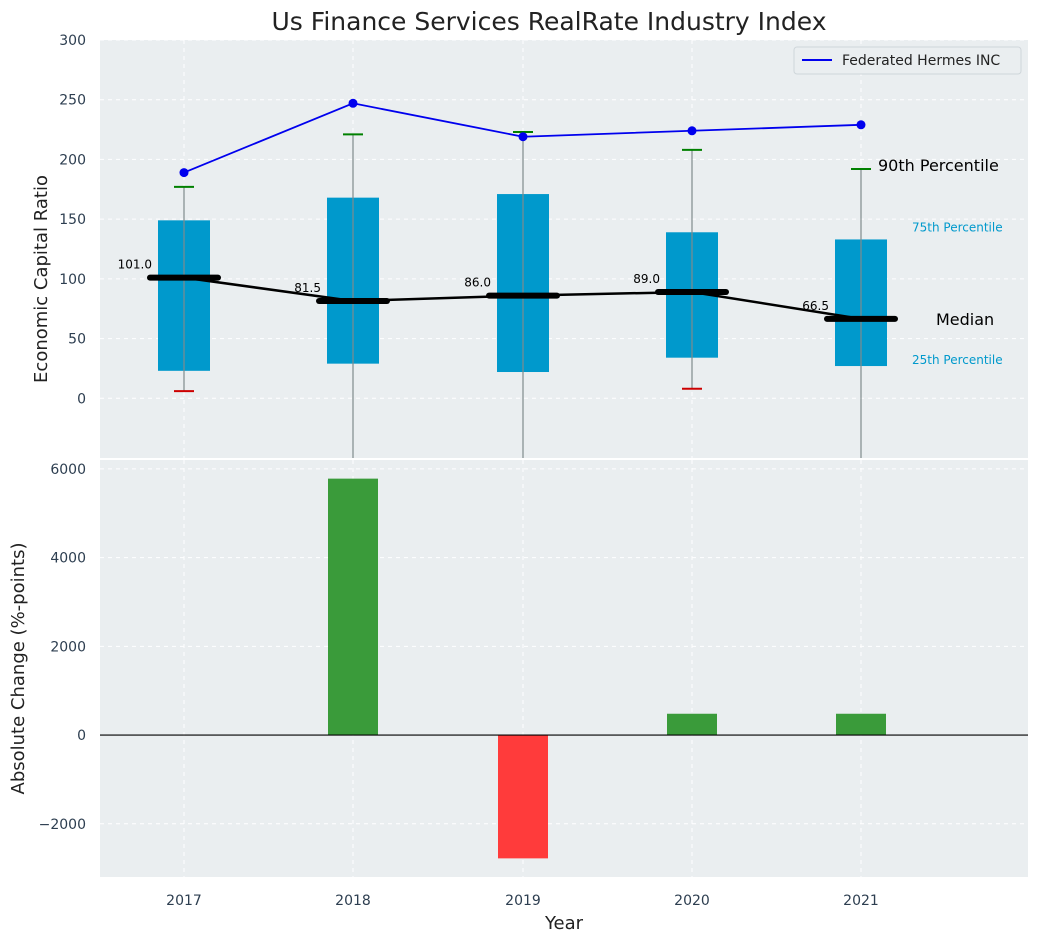 This screenshot has height=942, width=1039. I want to click on company-point-2018, so click(353, 103).